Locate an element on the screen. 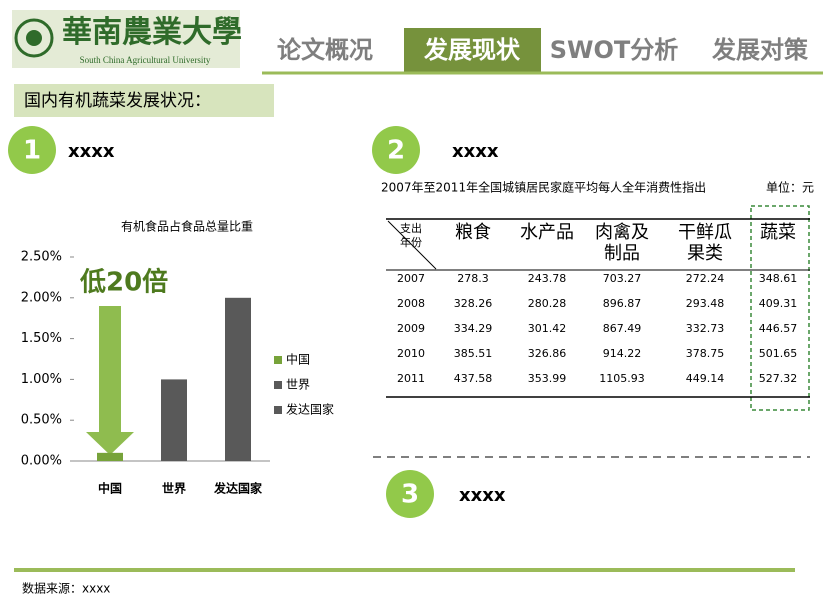  corner-bottom: 年份 is located at coordinates (411, 242).